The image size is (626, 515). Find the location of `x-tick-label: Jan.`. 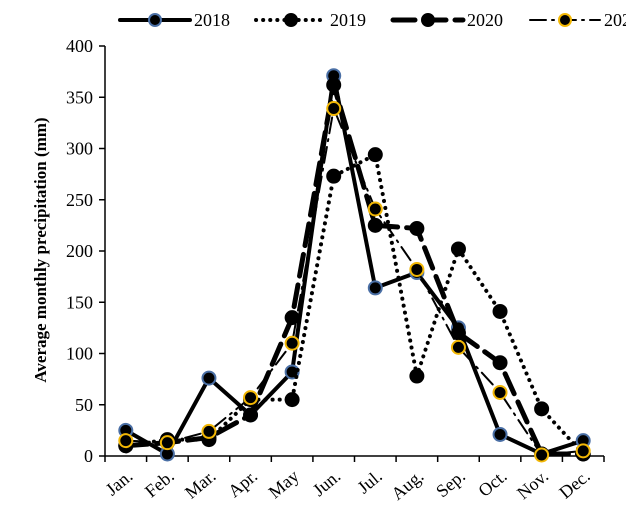

x-tick-label: Jan. is located at coordinates (119, 483).